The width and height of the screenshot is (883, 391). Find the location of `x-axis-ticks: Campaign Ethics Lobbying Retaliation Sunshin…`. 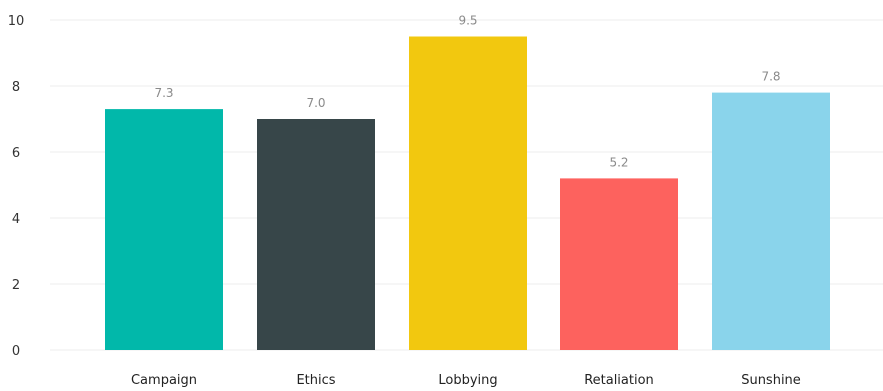

x-axis-ticks: Campaign Ethics Lobbying Retaliation Sunshin… is located at coordinates (466, 380).